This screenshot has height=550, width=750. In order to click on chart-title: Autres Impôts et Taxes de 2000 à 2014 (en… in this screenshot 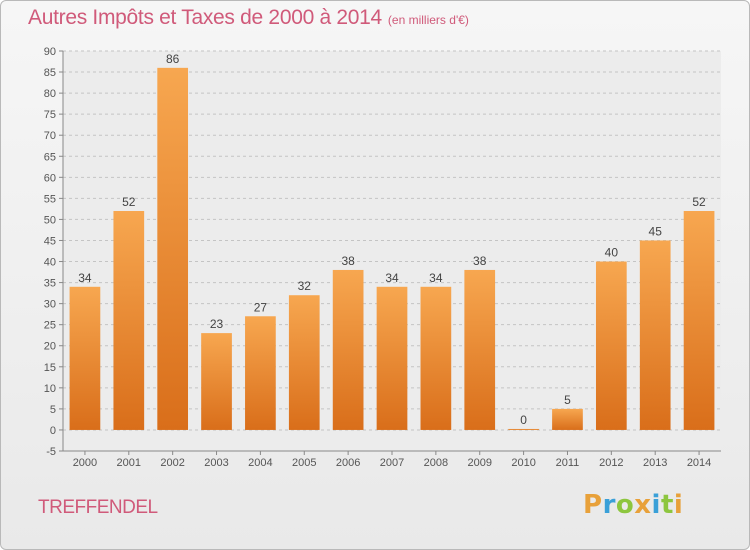, I will do `click(248, 18)`.